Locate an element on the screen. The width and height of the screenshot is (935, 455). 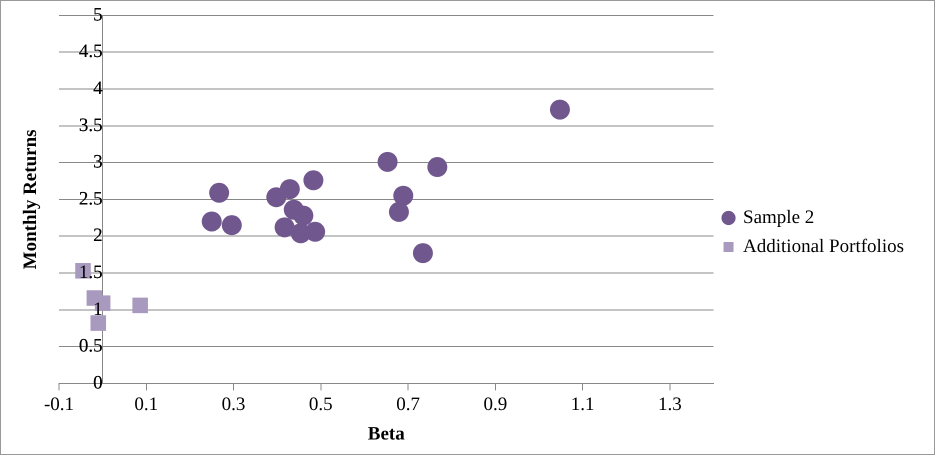
legend-label: Additional Portfolios is located at coordinates (823, 246).